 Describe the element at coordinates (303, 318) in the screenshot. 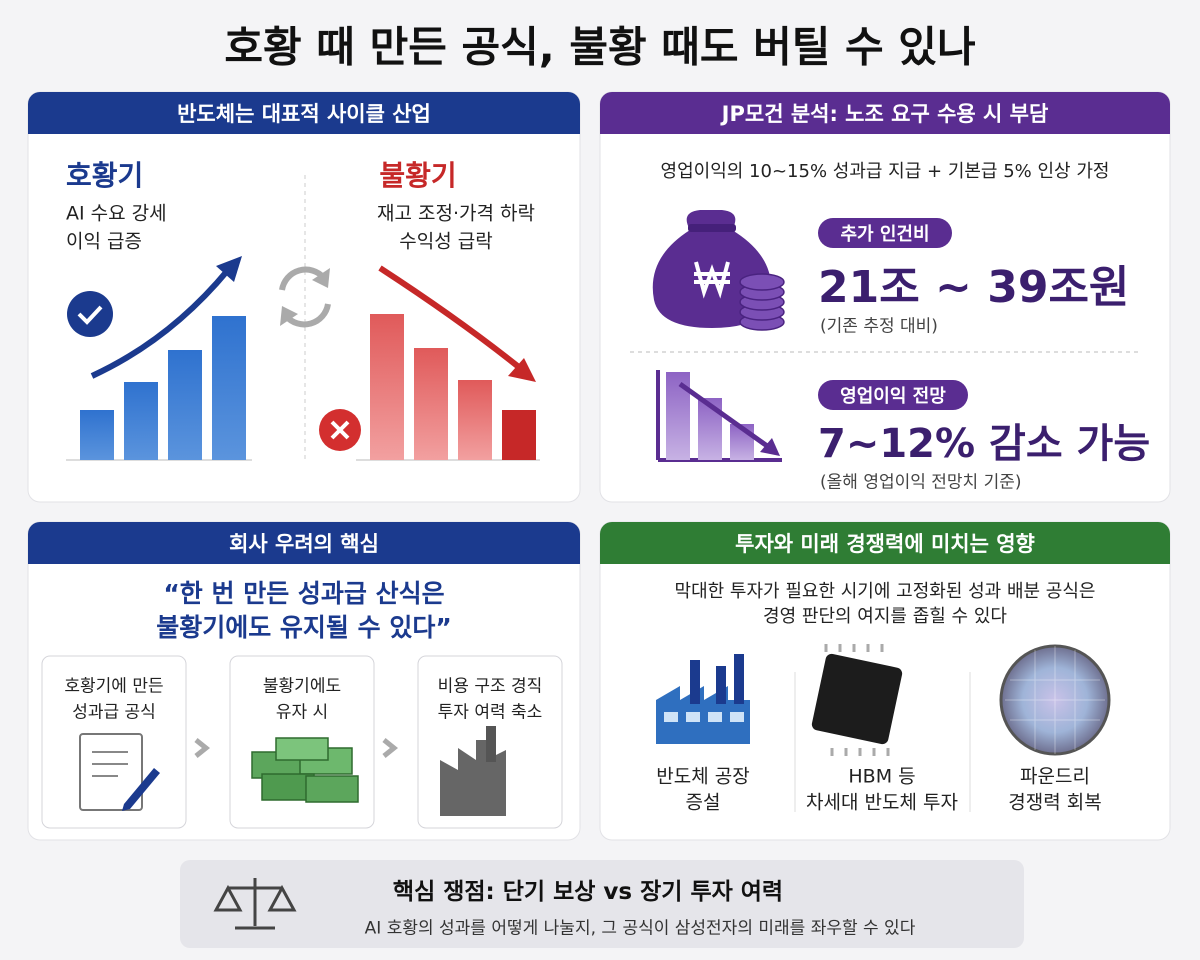

I see `cycle-illustration` at that location.